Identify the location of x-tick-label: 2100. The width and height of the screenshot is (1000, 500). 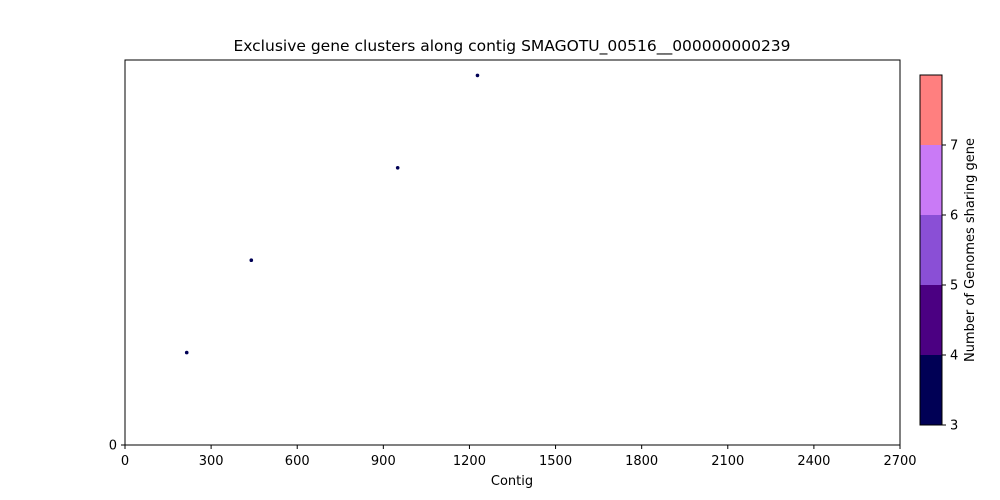
(727, 461).